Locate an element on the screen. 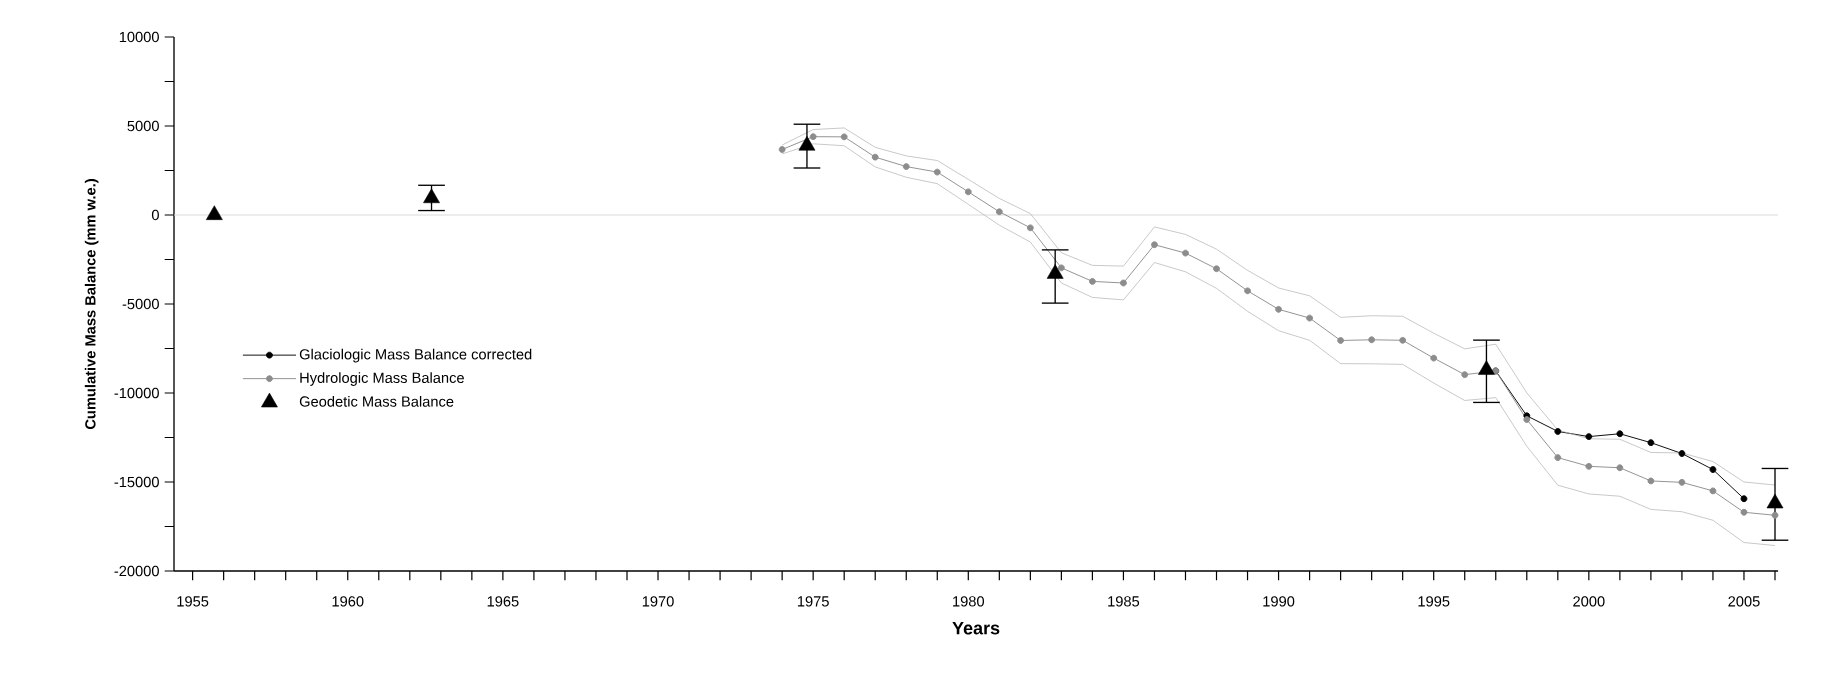 This screenshot has width=1833, height=692. x-tick-label: 1995 is located at coordinates (1434, 601).